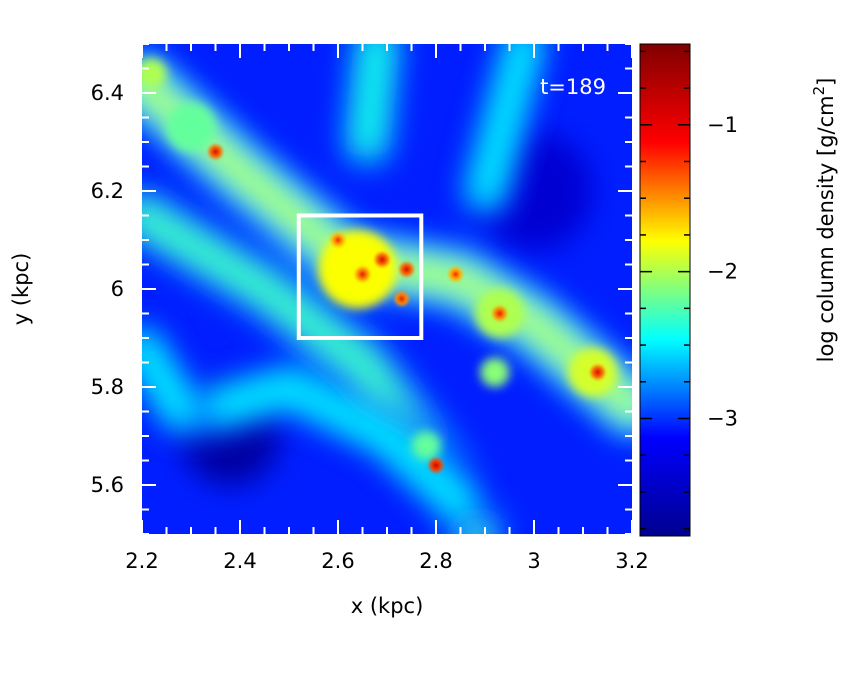  I want to click on x-tick-label: 3, so click(533, 561).